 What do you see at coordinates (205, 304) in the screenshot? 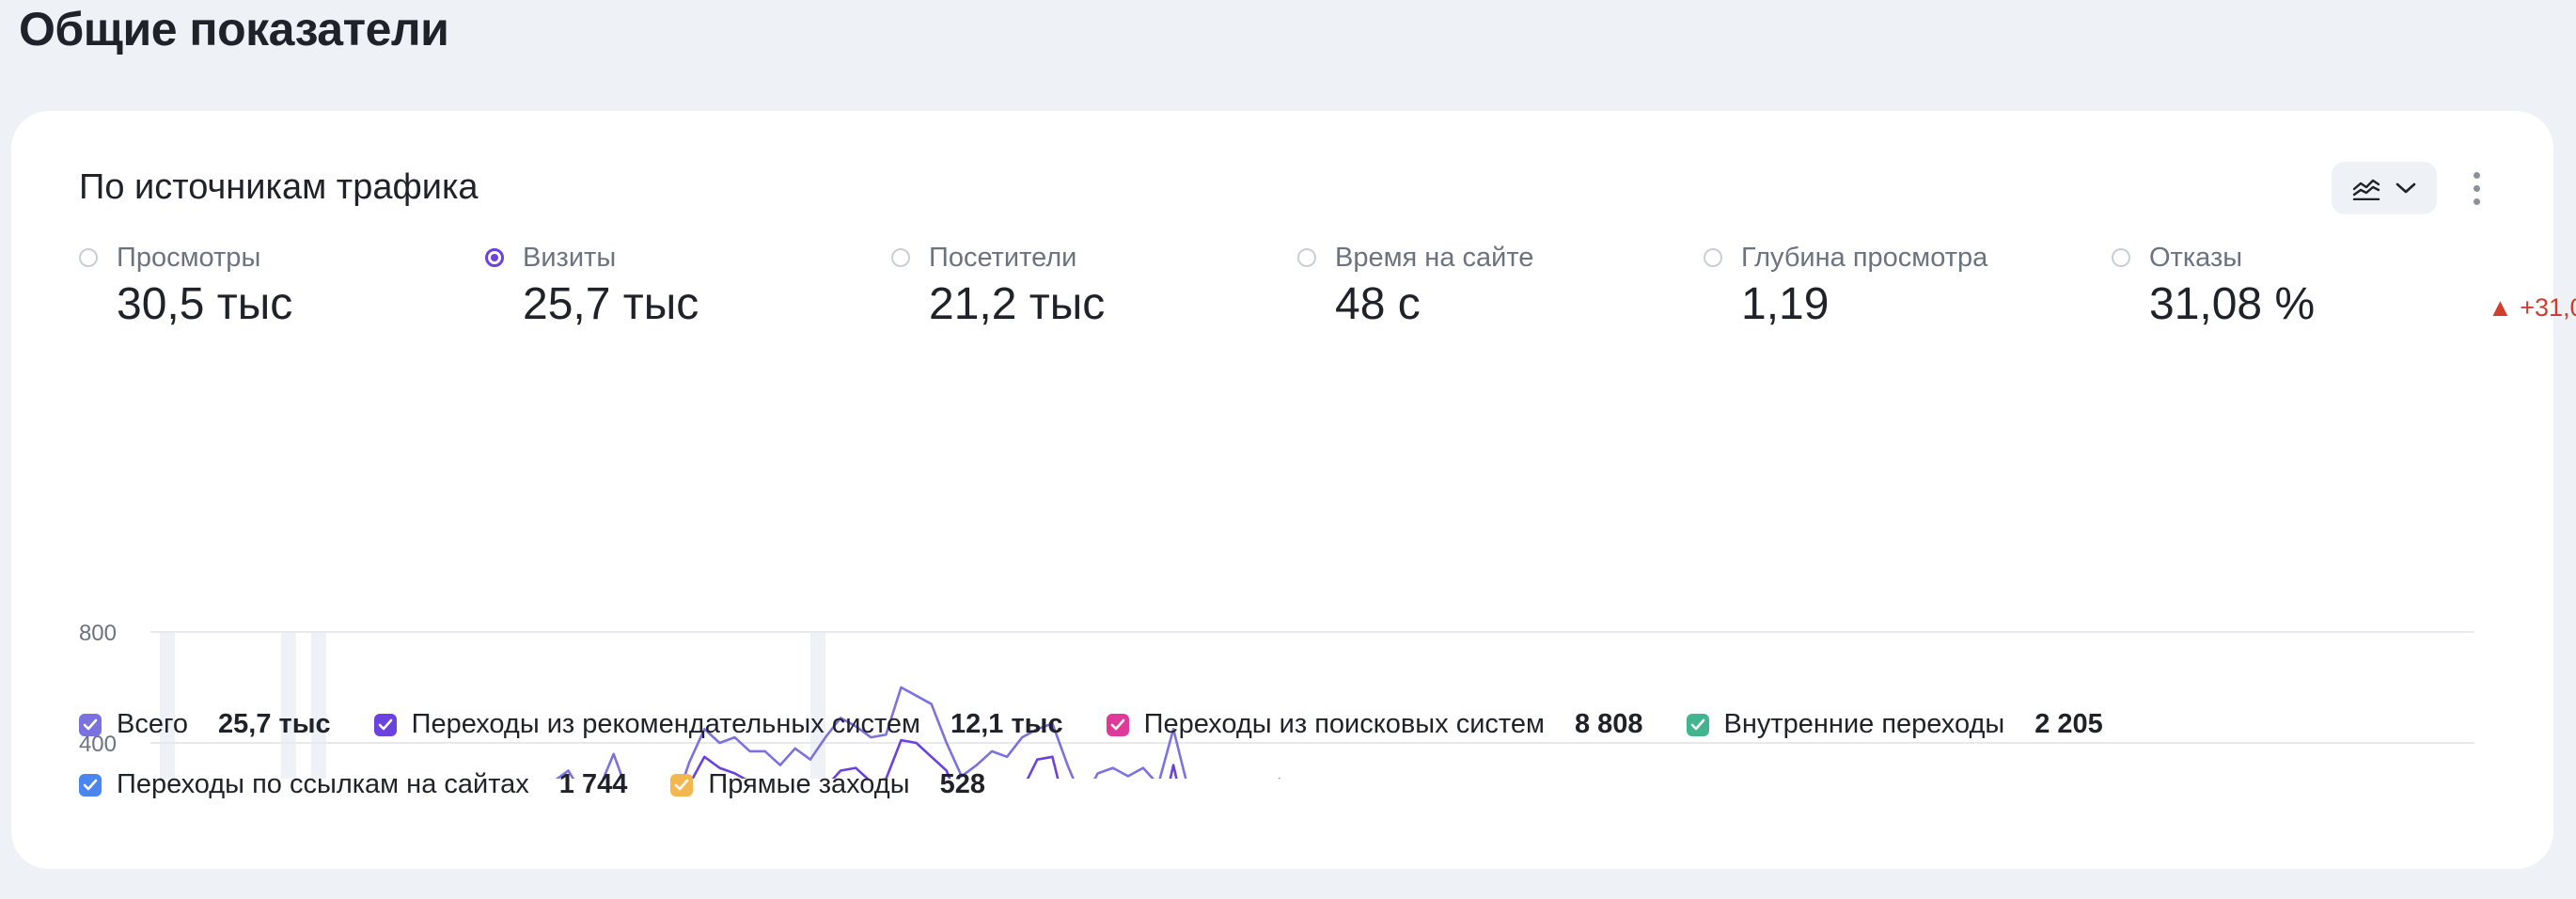
I see `metric-value: 30,5 тыс` at bounding box center [205, 304].